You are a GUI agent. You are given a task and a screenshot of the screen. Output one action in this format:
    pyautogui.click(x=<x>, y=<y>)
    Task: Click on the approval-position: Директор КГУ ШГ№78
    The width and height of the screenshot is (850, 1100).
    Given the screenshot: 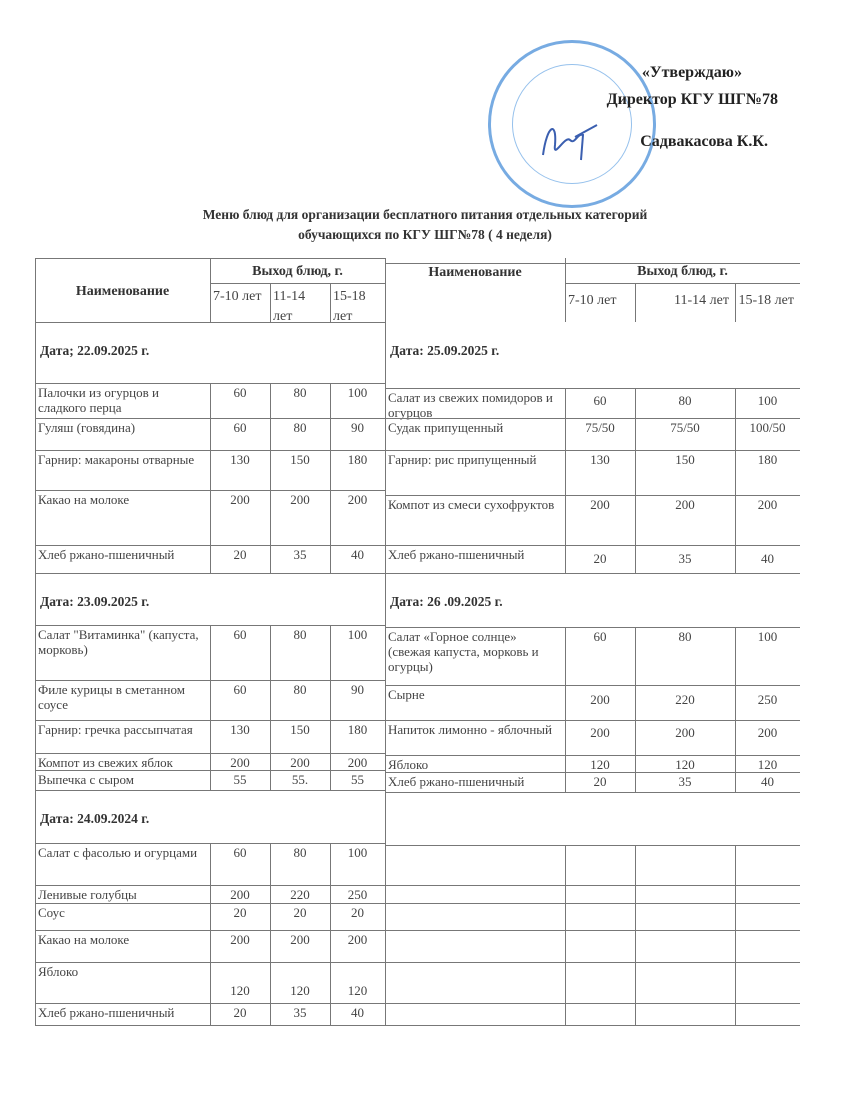 What is the action you would take?
    pyautogui.click(x=692, y=99)
    